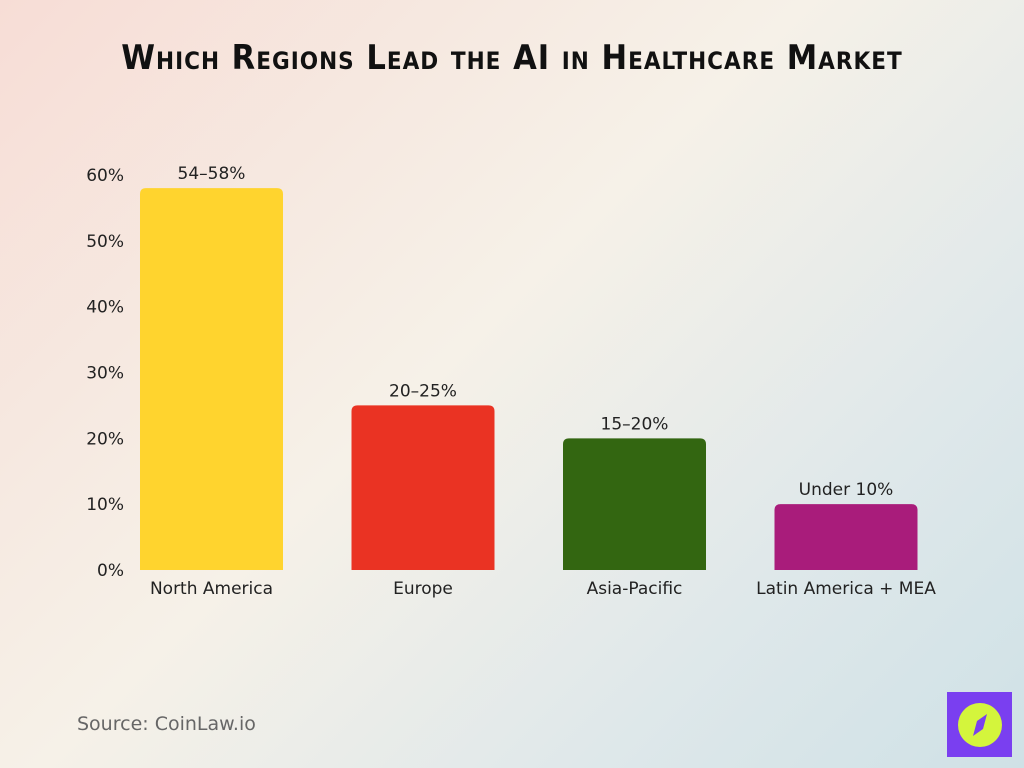  What do you see at coordinates (211, 589) in the screenshot?
I see `x-tick-label: North America` at bounding box center [211, 589].